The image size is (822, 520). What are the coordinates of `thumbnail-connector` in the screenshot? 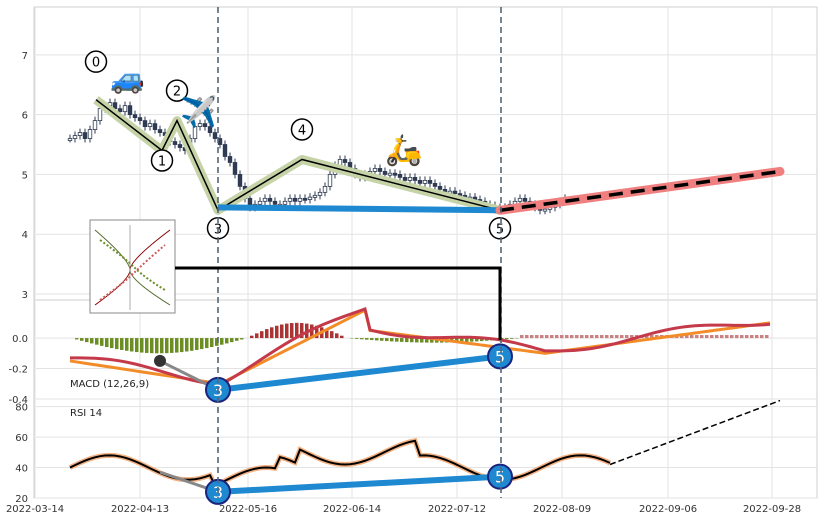 It's located at (338, 303).